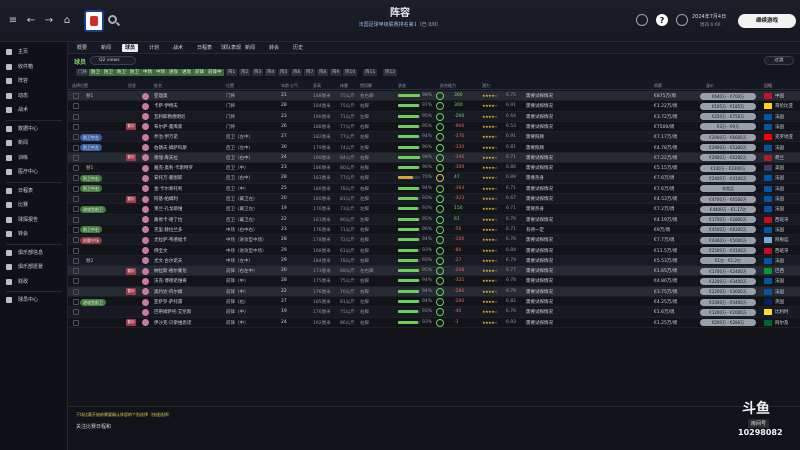  I want to click on menu-item: 战术, so click(178, 48).